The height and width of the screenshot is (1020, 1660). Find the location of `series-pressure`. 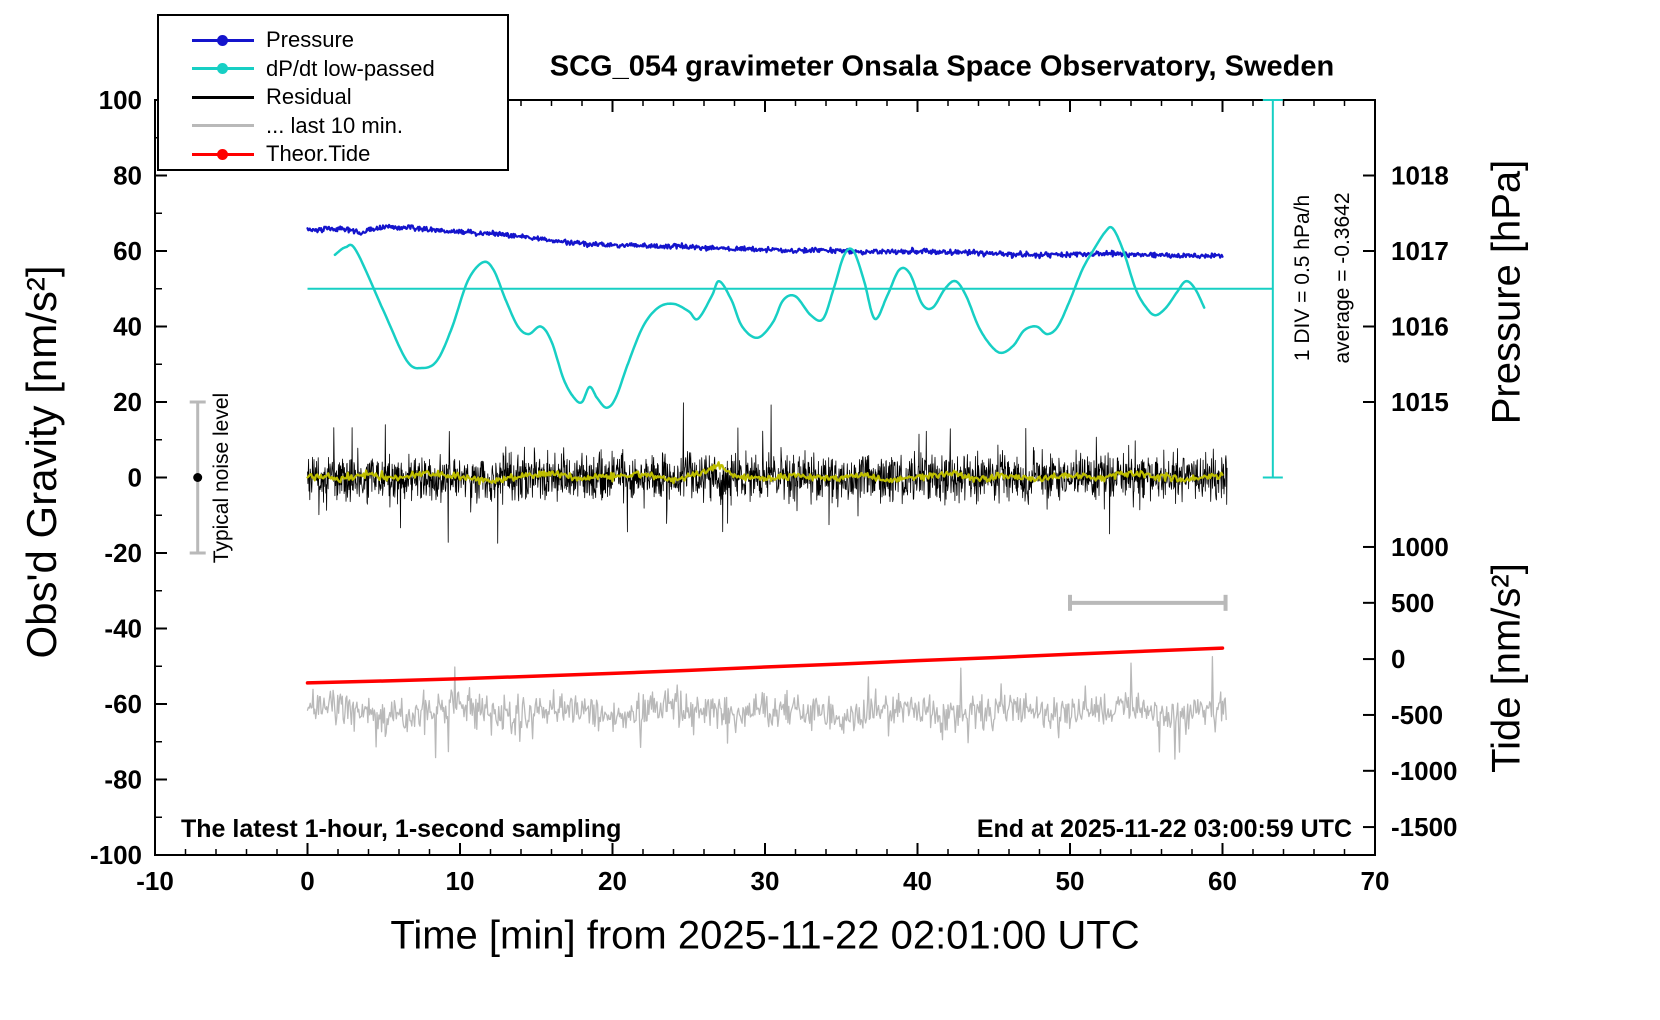

series-pressure is located at coordinates (765, 241).